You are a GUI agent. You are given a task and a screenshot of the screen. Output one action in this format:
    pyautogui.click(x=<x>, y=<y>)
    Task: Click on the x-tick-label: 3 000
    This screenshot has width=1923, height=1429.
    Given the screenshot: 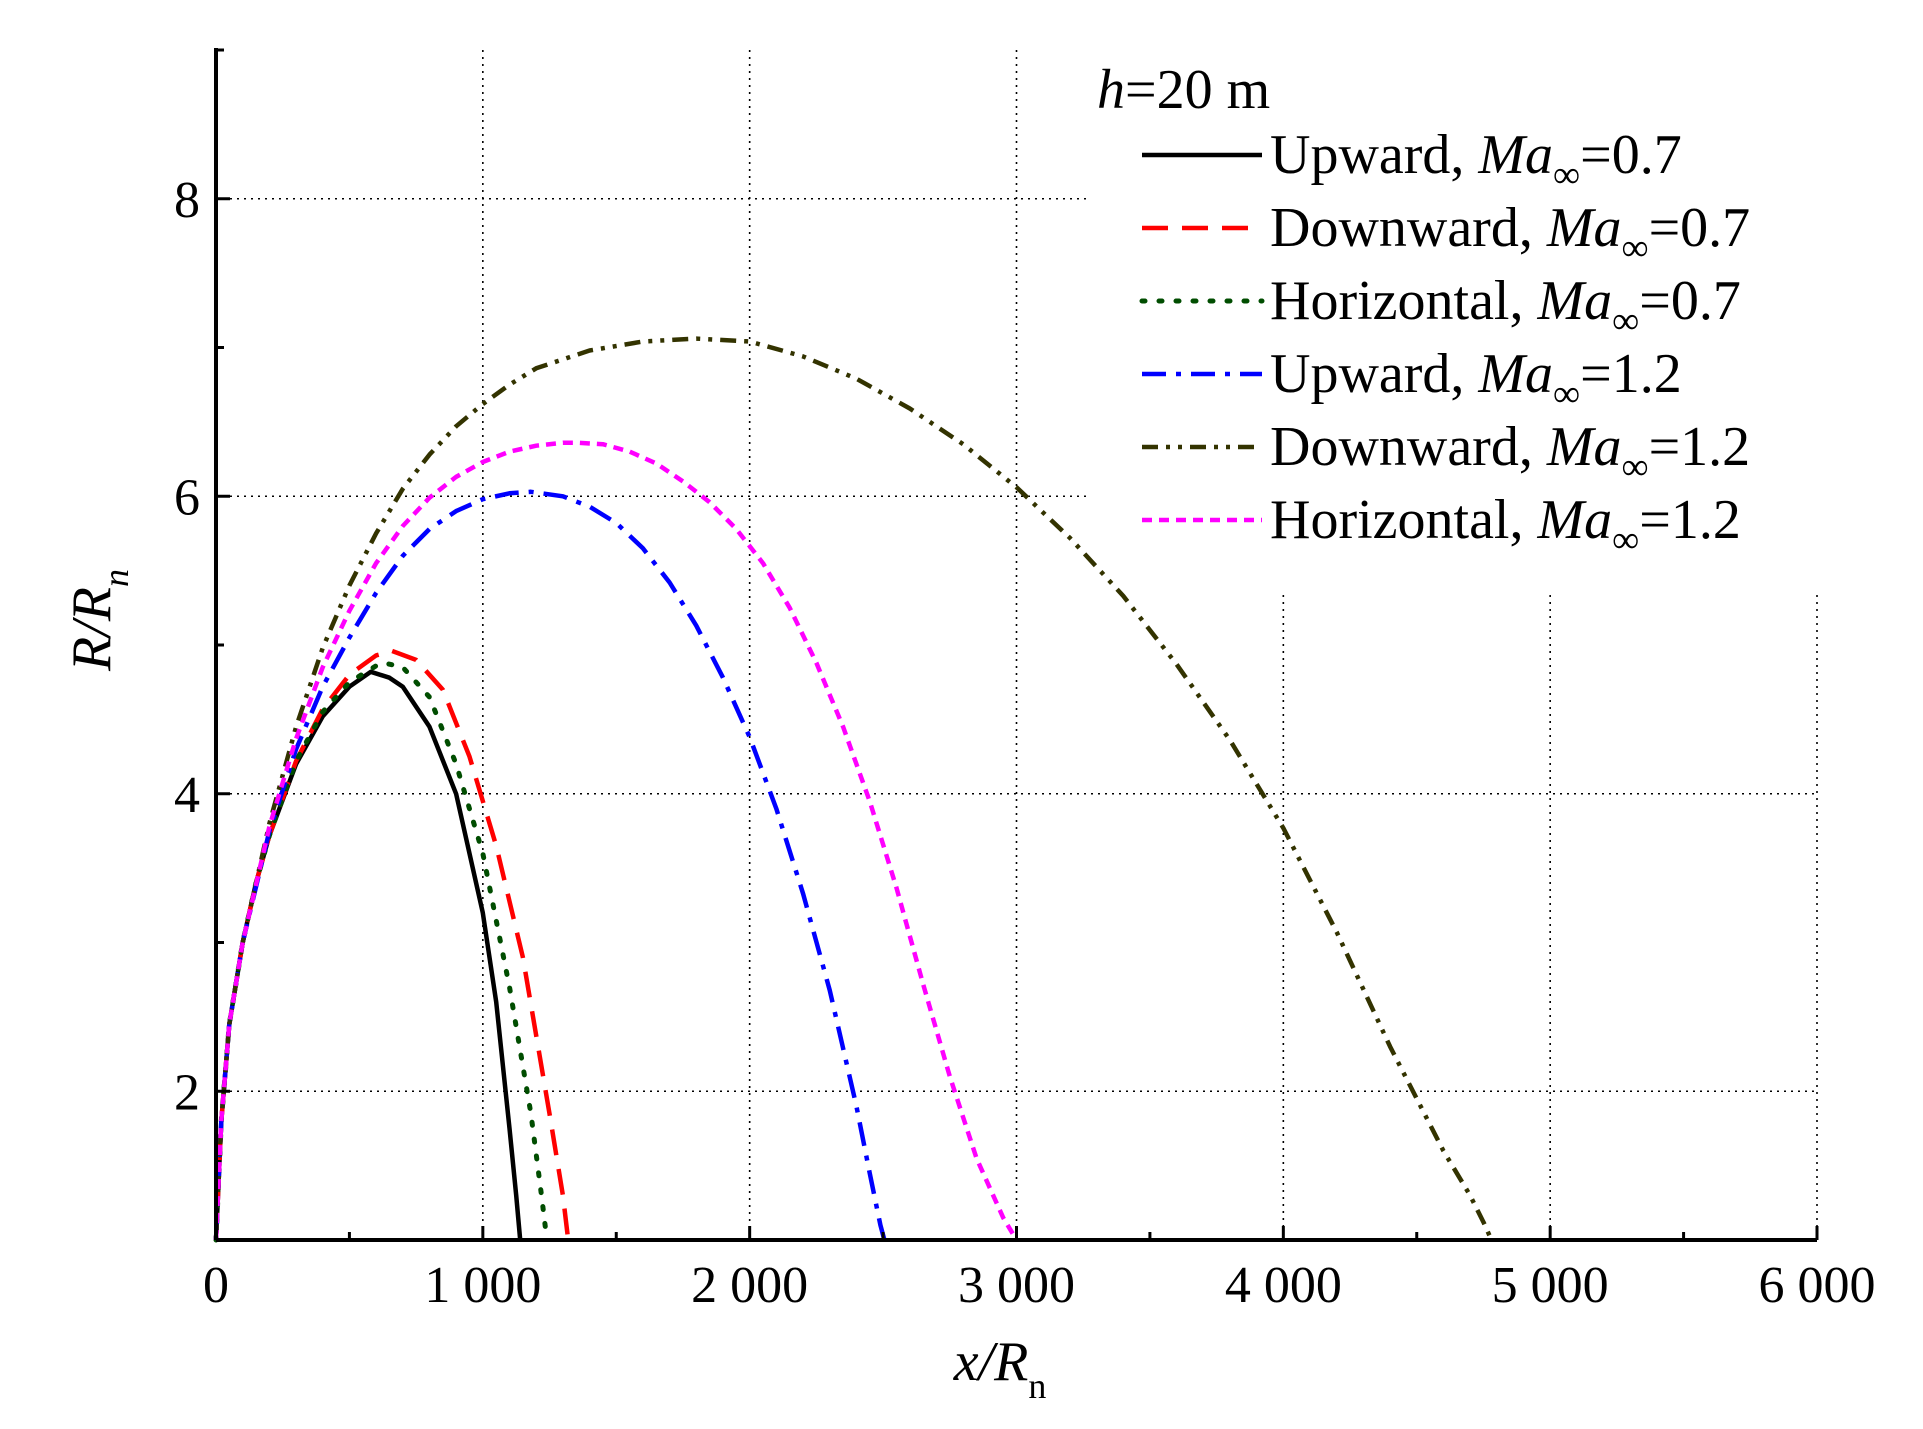 What is the action you would take?
    pyautogui.click(x=1016, y=1285)
    